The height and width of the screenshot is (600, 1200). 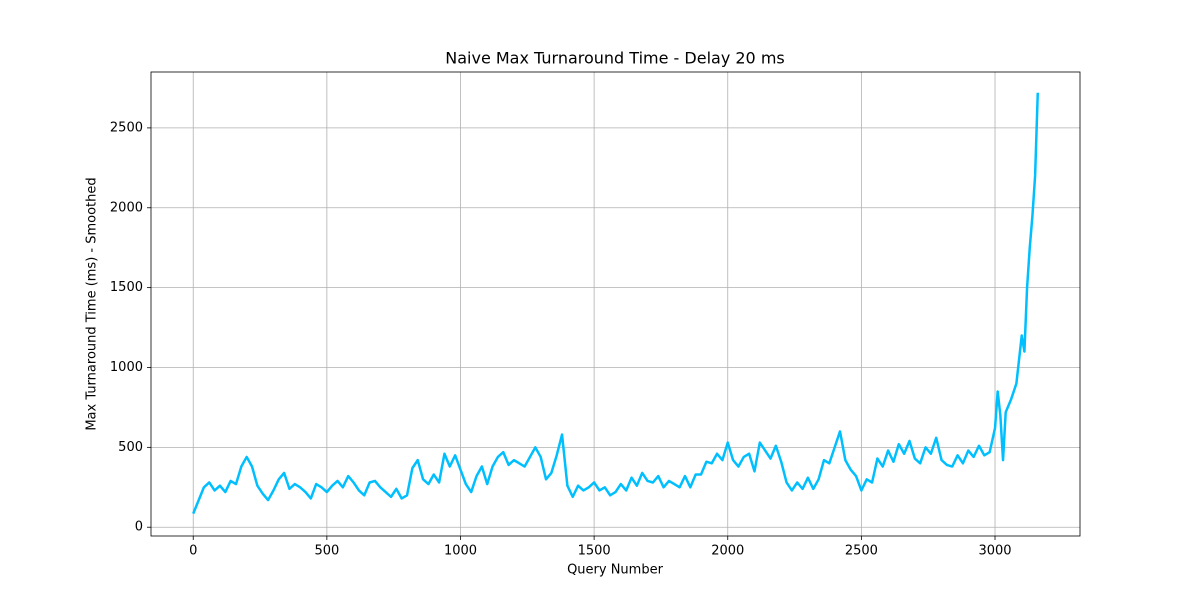 What do you see at coordinates (460, 551) in the screenshot?
I see `x-tick-label: 1000` at bounding box center [460, 551].